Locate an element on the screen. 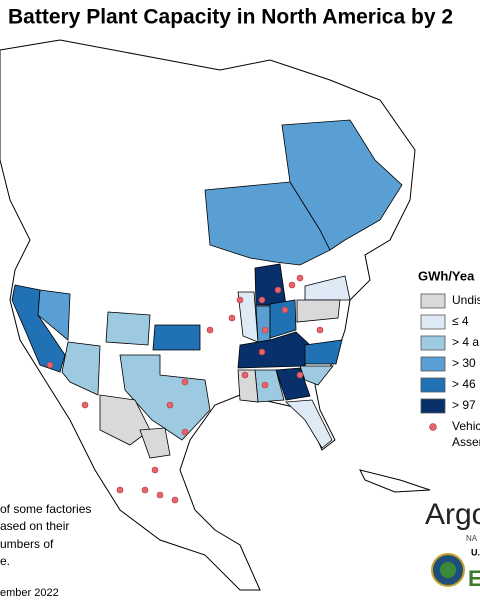 The width and height of the screenshot is (480, 603). note-line: e. is located at coordinates (5, 561).